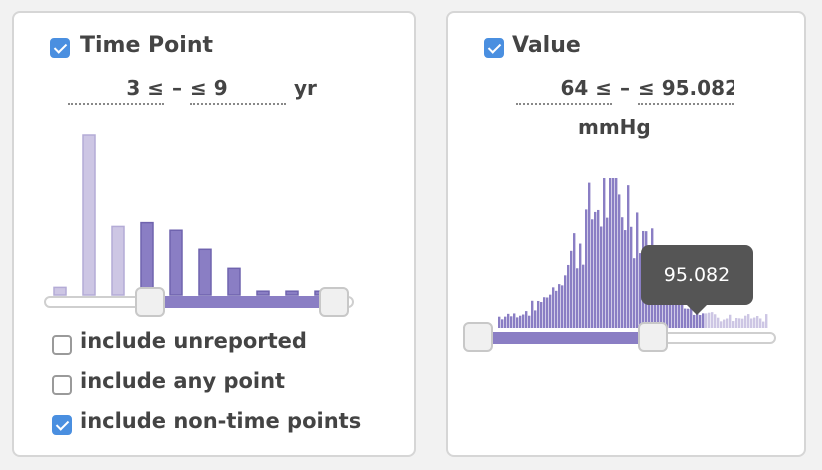 This screenshot has height=470, width=822. Describe the element at coordinates (546, 45) in the screenshot. I see `value-title: Value` at that location.